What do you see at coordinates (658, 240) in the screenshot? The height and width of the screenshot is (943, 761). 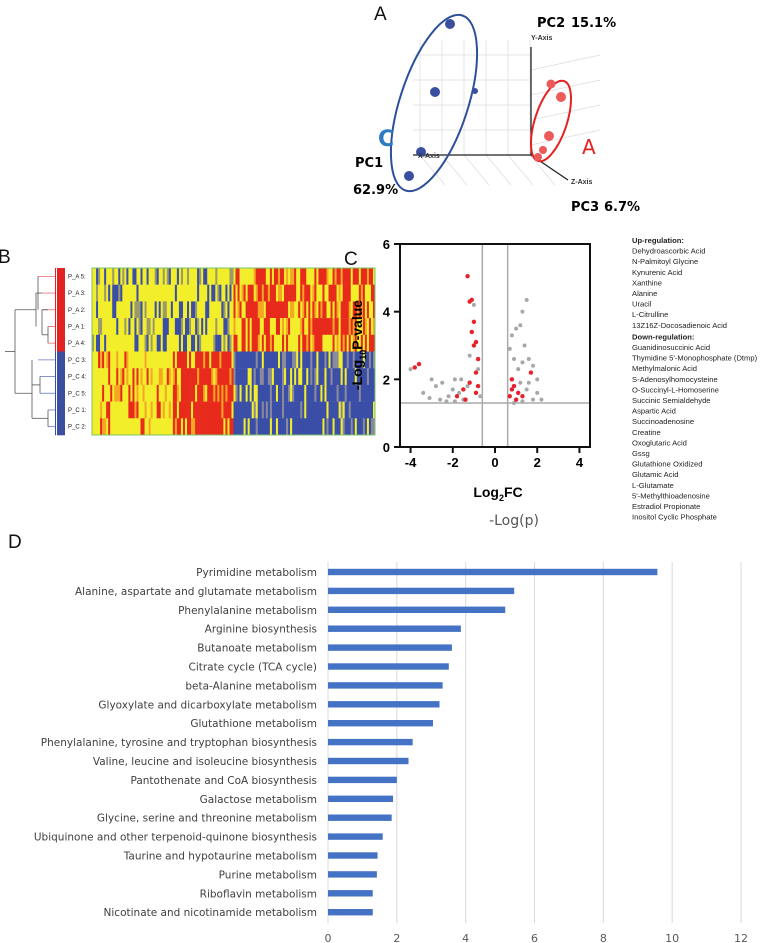 I see `legend-up-title: Up-regulation:` at bounding box center [658, 240].